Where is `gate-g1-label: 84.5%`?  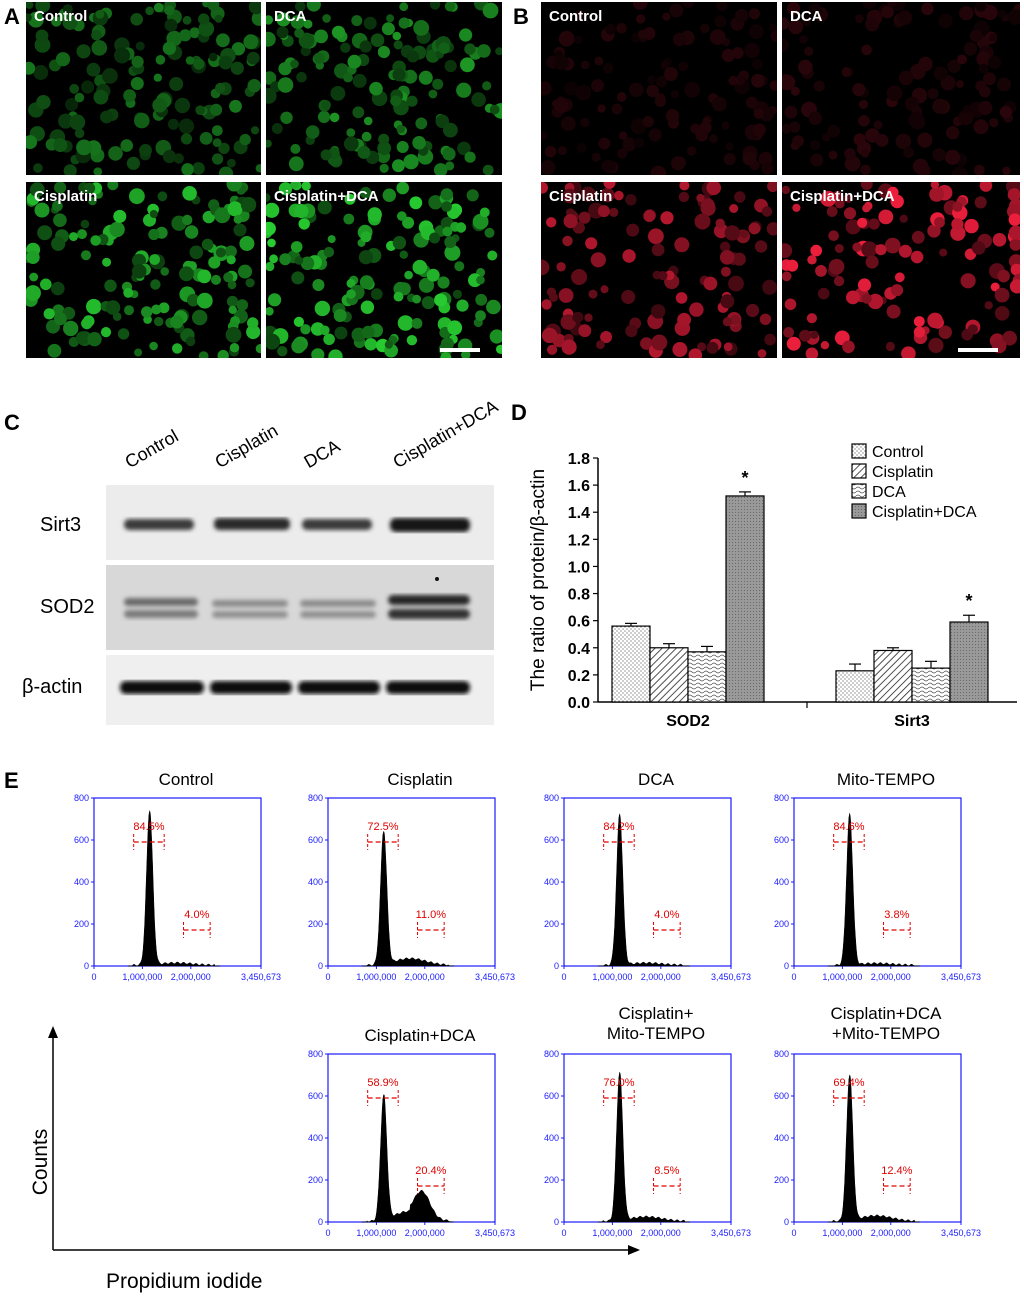 gate-g1-label: 84.5% is located at coordinates (148, 827).